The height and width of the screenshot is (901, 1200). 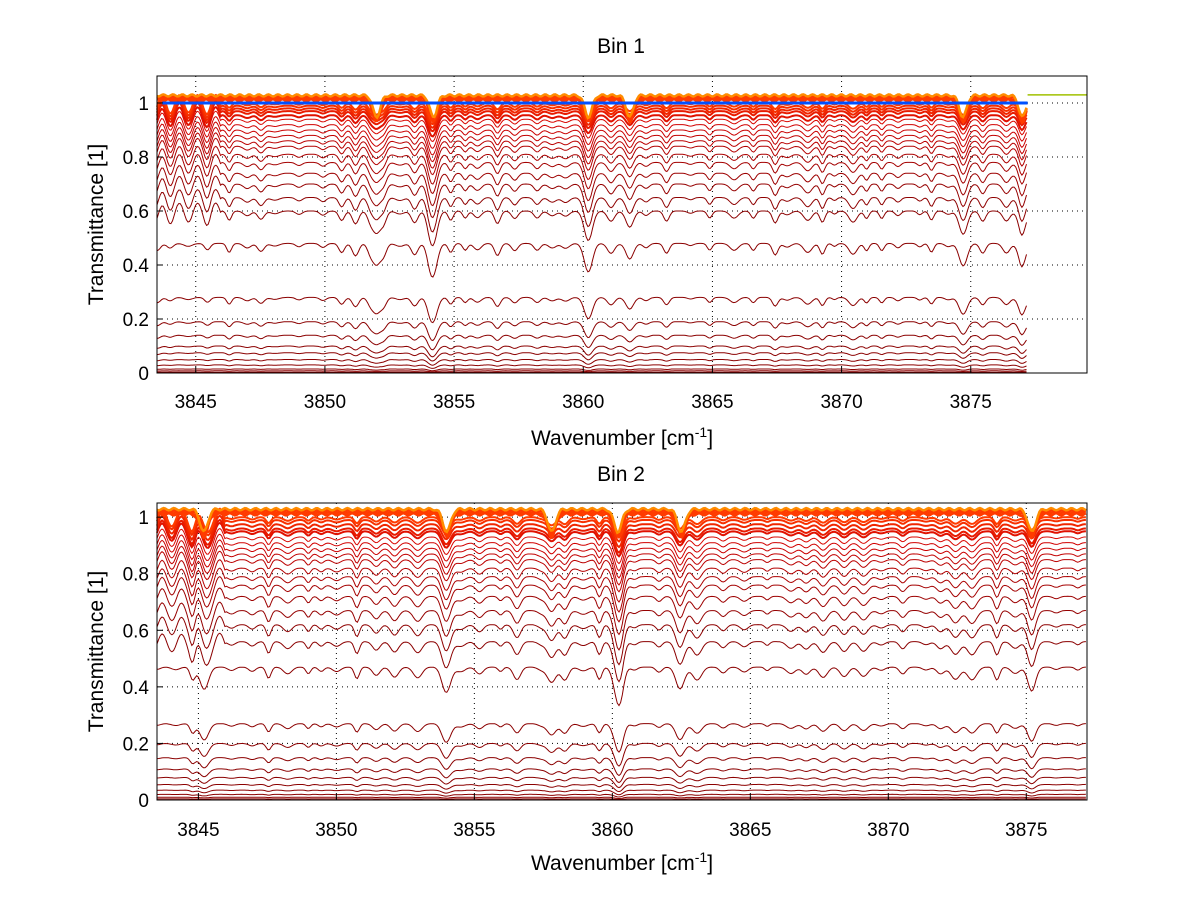 I want to click on y-ticks: 0 0.2 0.4 0.6 0.8 1, so click(x=143, y=239).